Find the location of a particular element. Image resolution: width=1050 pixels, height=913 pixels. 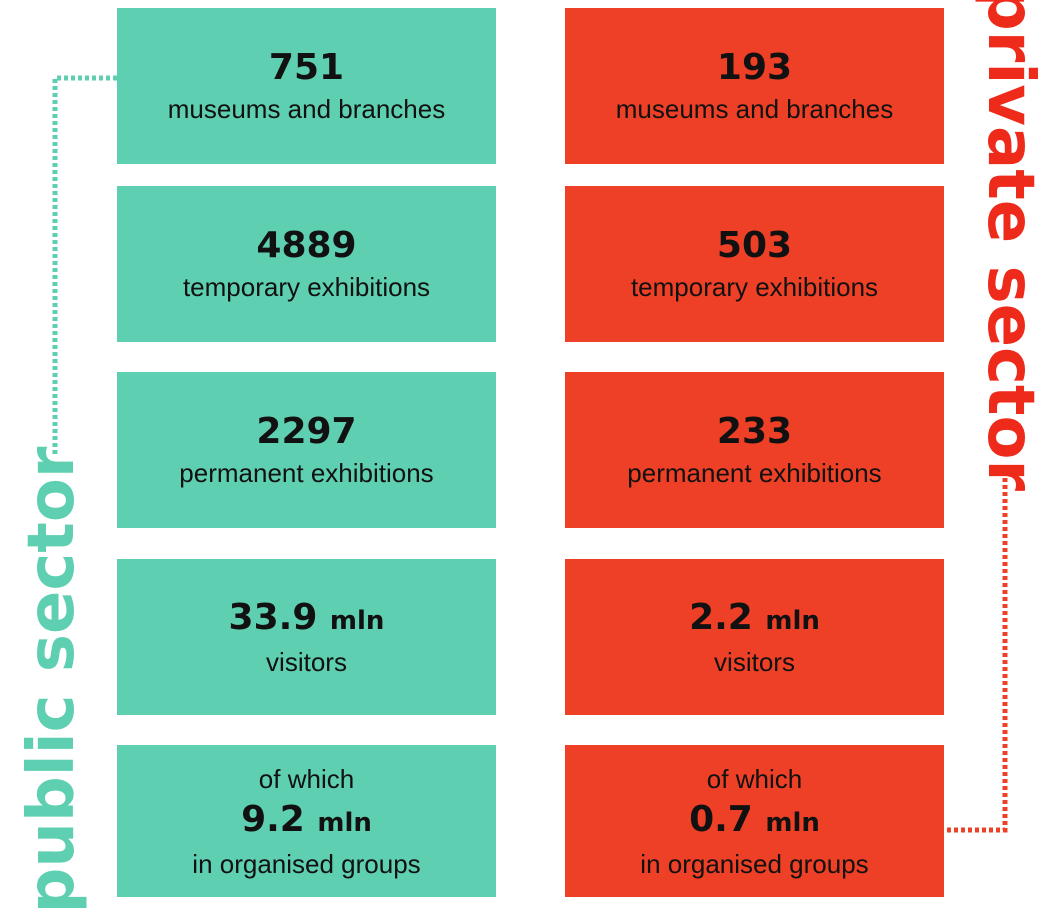

stat-number-line: 33.9 mln is located at coordinates (307, 619).